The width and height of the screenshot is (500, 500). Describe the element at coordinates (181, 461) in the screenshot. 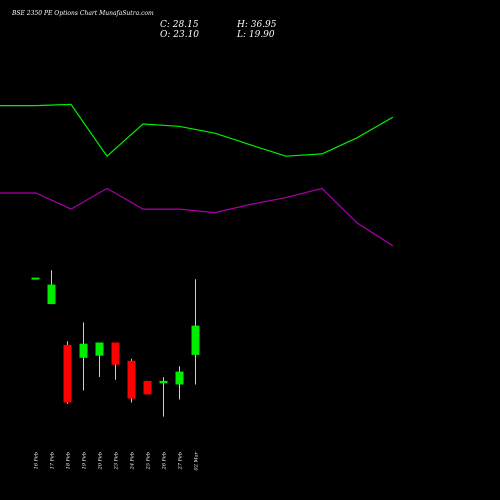

I see `x-tick-label: 27 Feb` at that location.